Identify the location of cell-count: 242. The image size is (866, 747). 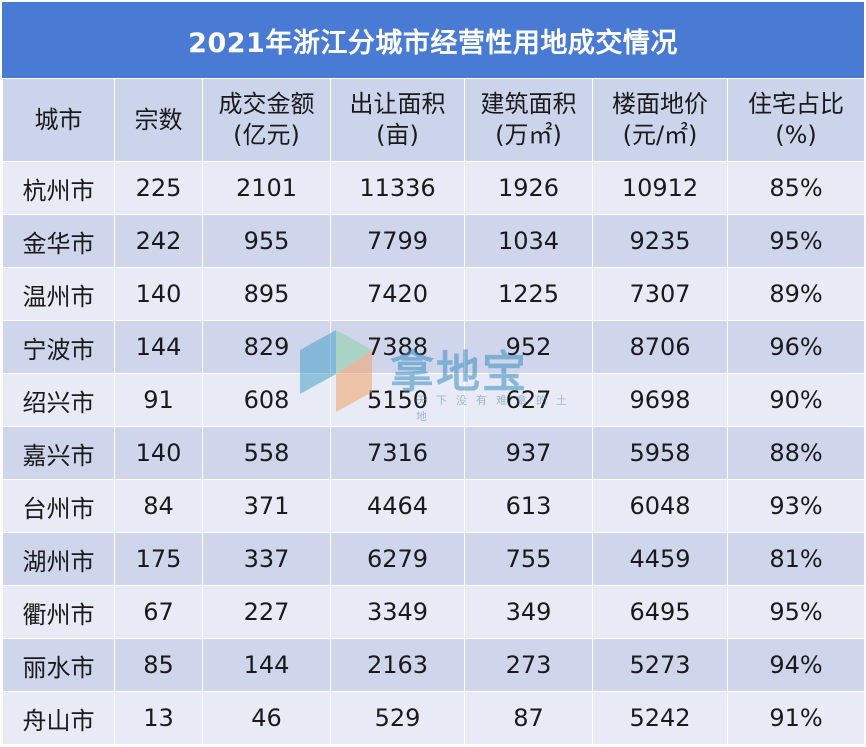
(158, 241).